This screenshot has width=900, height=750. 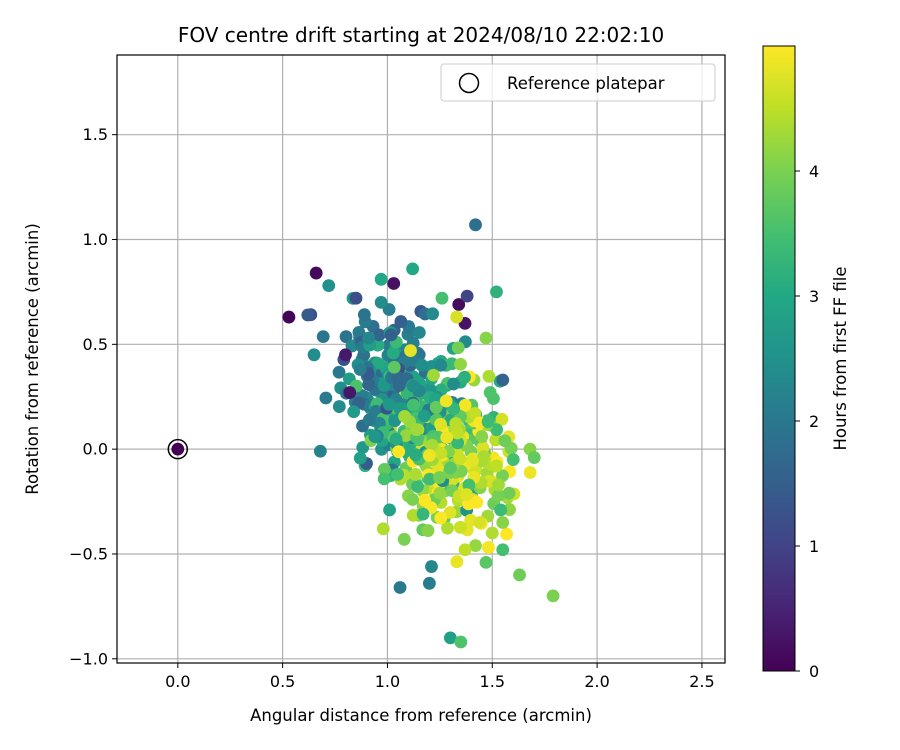 I want to click on colorbar-tick-label: 2, so click(x=814, y=421).